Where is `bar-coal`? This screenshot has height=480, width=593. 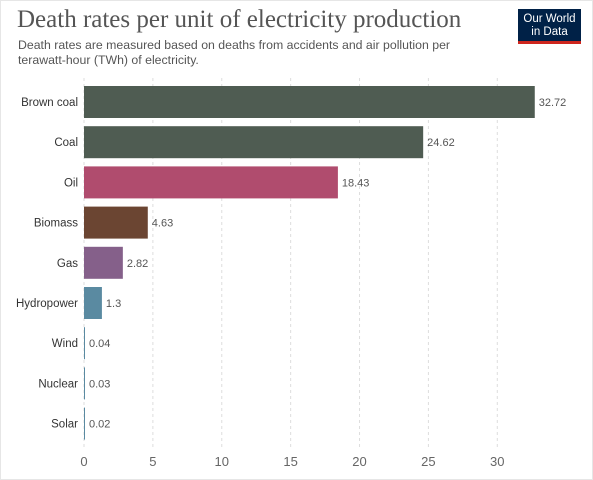
bar-coal is located at coordinates (254, 142).